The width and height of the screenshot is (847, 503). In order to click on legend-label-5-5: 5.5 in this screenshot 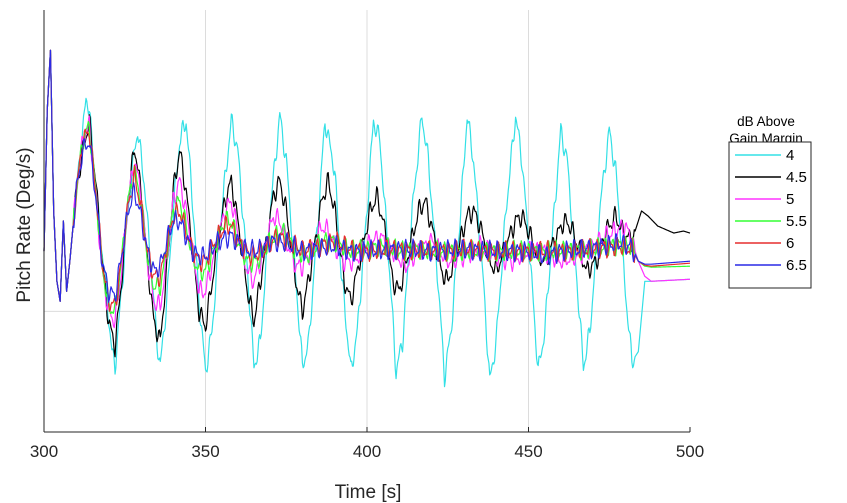, I will do `click(796, 221)`.